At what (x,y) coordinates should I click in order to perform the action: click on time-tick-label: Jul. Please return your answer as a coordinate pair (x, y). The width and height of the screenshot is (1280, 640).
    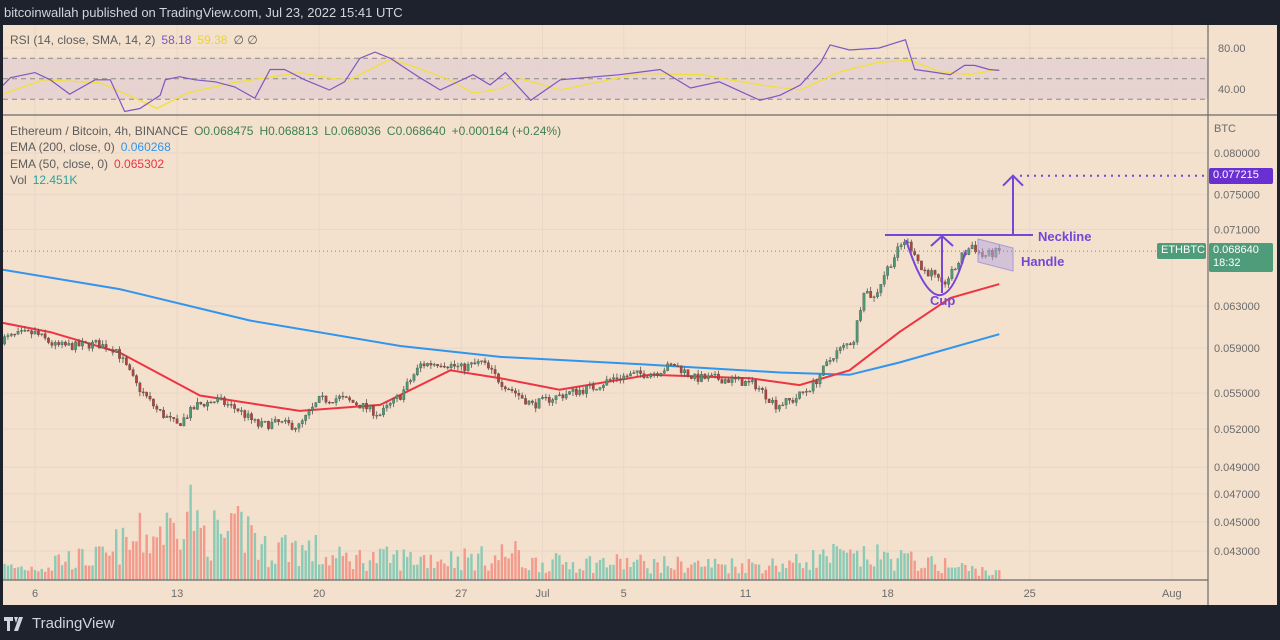
    Looking at the image, I should click on (542, 594).